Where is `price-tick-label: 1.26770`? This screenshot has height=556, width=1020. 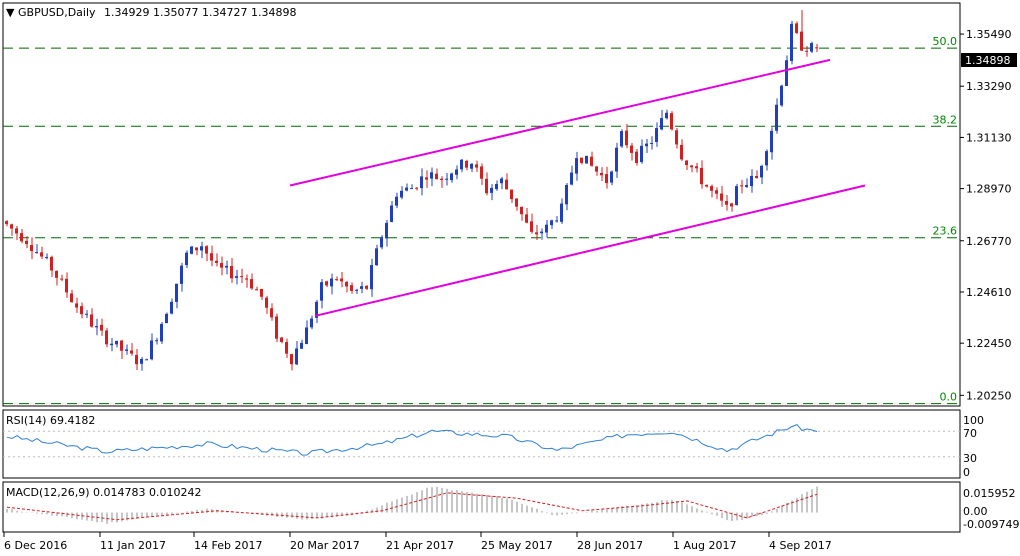
price-tick-label: 1.26770 is located at coordinates (989, 241).